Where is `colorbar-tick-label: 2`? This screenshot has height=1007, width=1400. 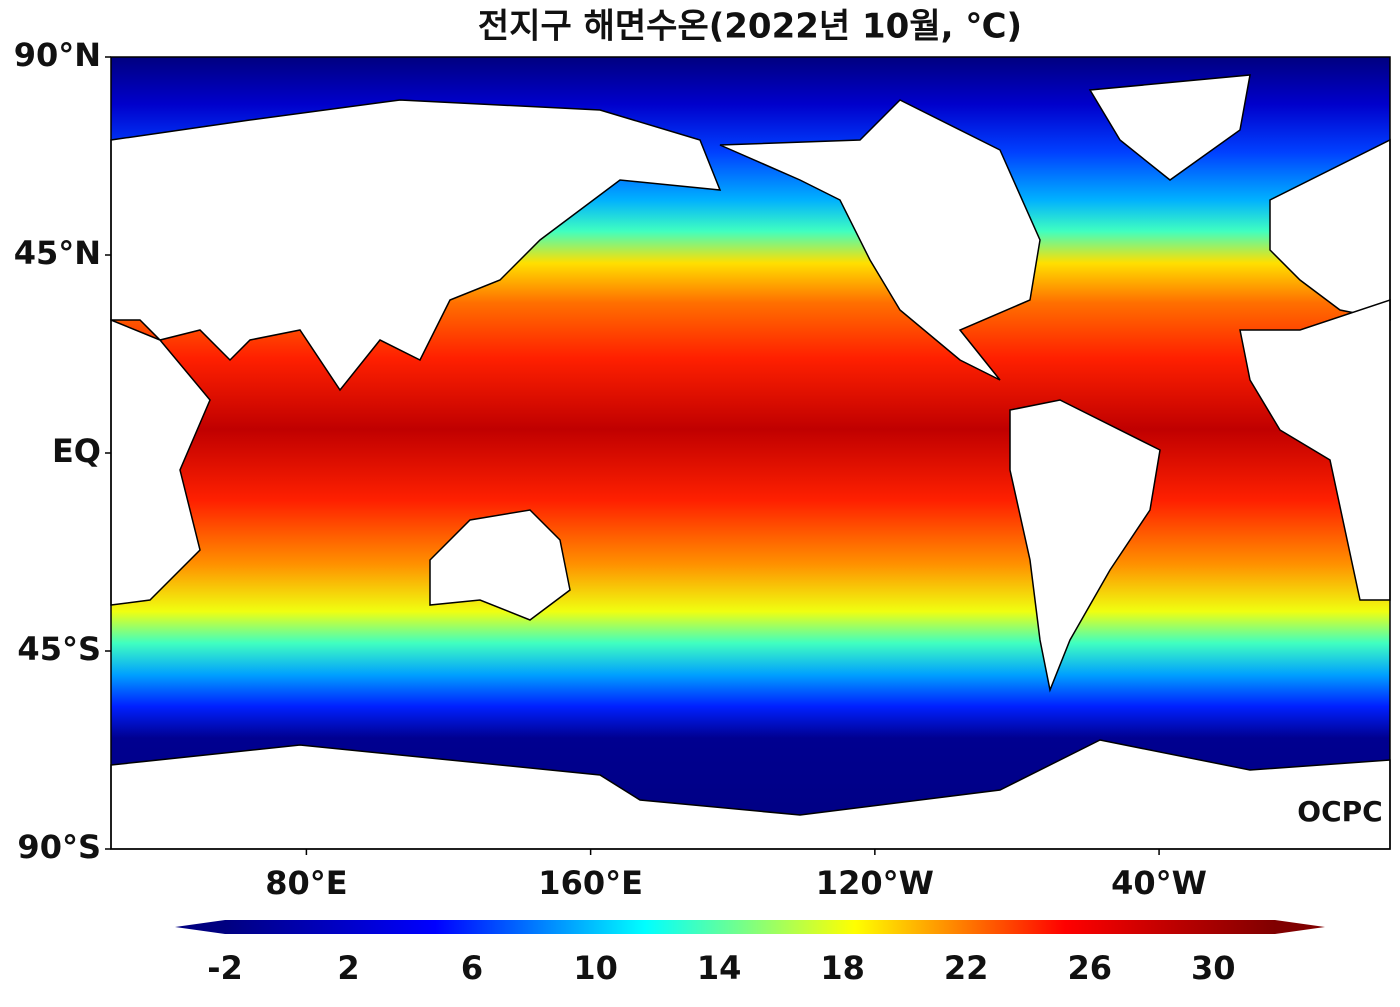
colorbar-tick-label: 2 is located at coordinates (348, 968).